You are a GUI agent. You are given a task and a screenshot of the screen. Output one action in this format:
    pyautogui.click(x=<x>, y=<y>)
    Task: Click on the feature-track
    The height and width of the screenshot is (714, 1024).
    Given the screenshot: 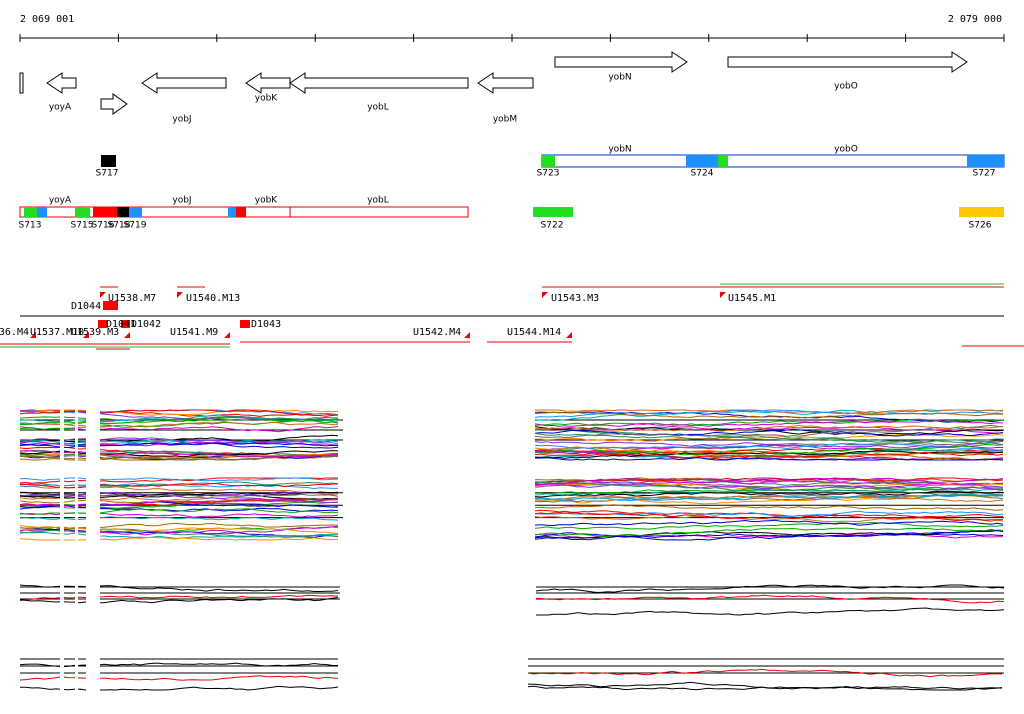 What is the action you would take?
    pyautogui.click(x=512, y=316)
    